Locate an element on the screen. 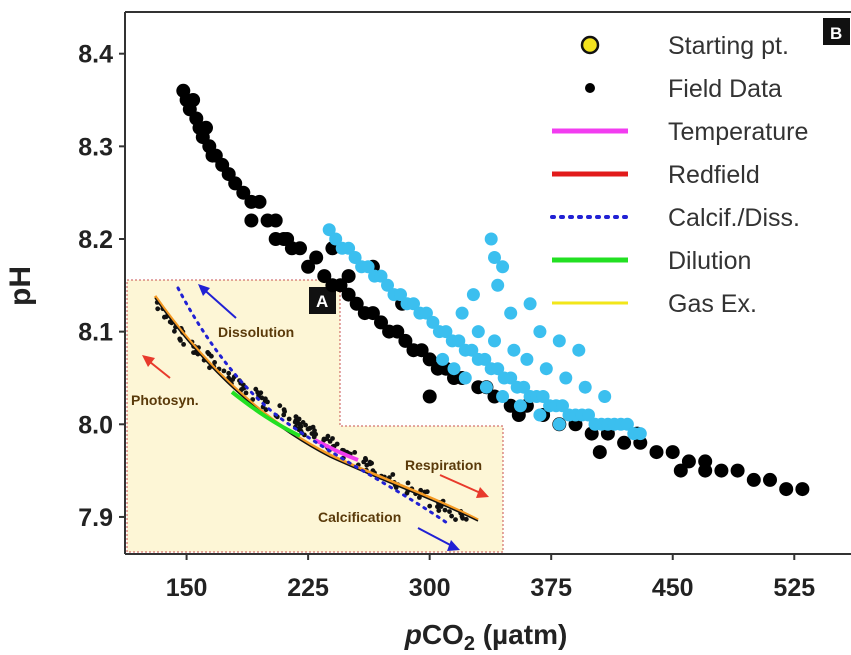 The image size is (851, 655). legend-label: Calcif./Diss. is located at coordinates (734, 218).